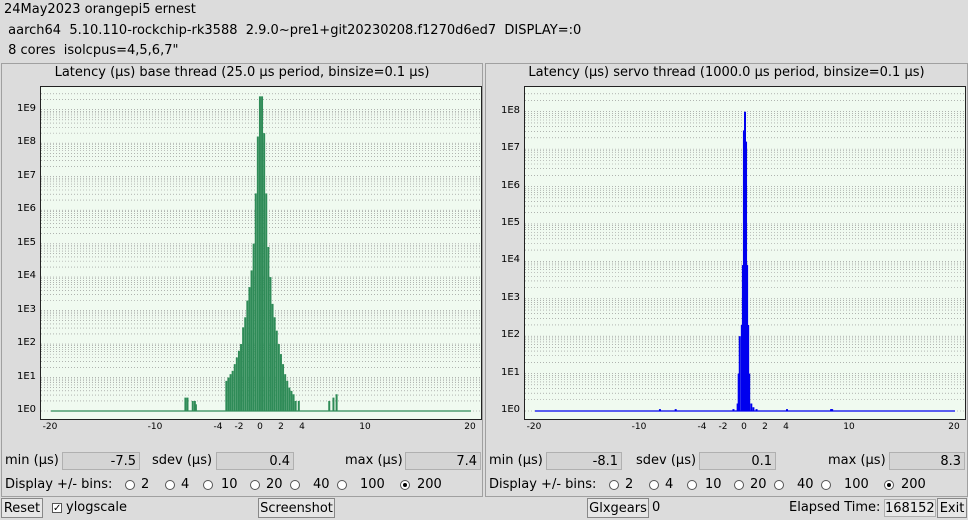 This screenshot has height=520, width=968. What do you see at coordinates (913, 484) in the screenshot?
I see `bins-radio-label: 200` at bounding box center [913, 484].